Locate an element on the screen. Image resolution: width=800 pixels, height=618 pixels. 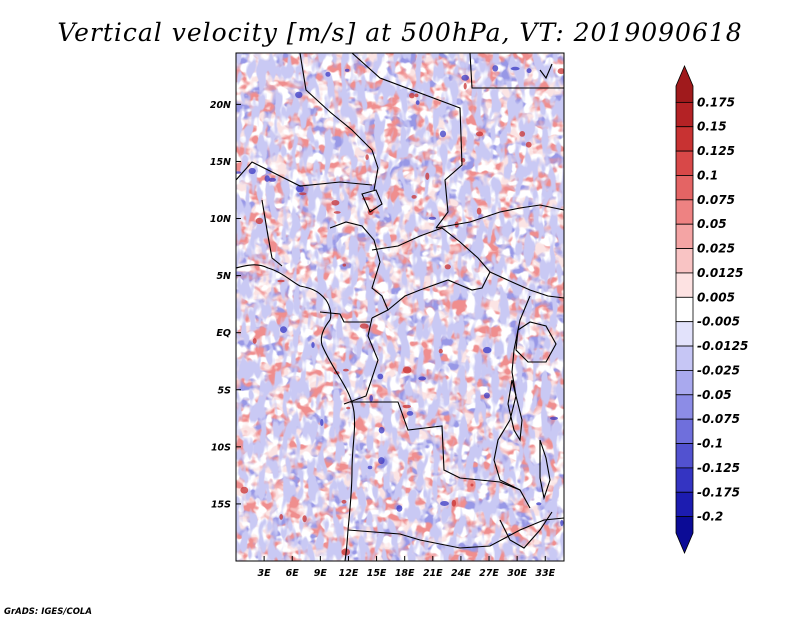
border-chad-north is located at coordinates (339, 122).